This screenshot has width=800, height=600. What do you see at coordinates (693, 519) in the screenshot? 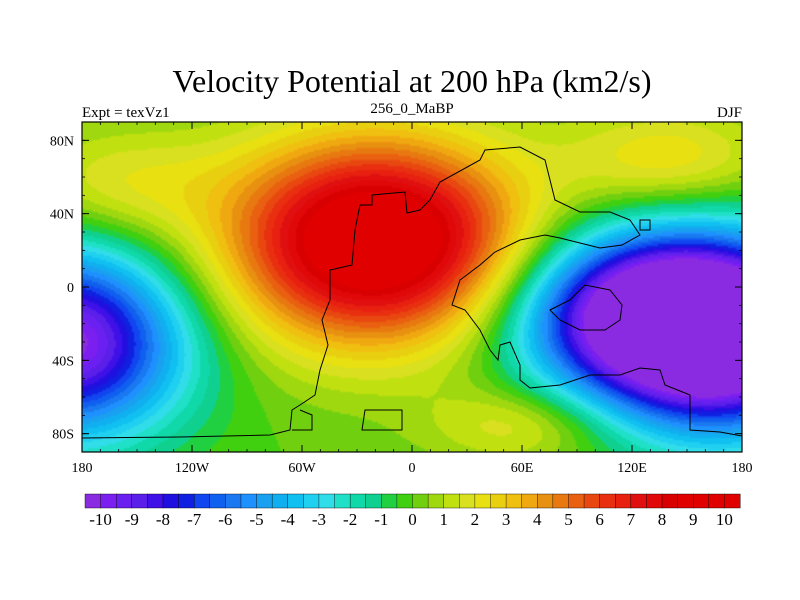
I see `colorbar-label: 9` at bounding box center [693, 519].